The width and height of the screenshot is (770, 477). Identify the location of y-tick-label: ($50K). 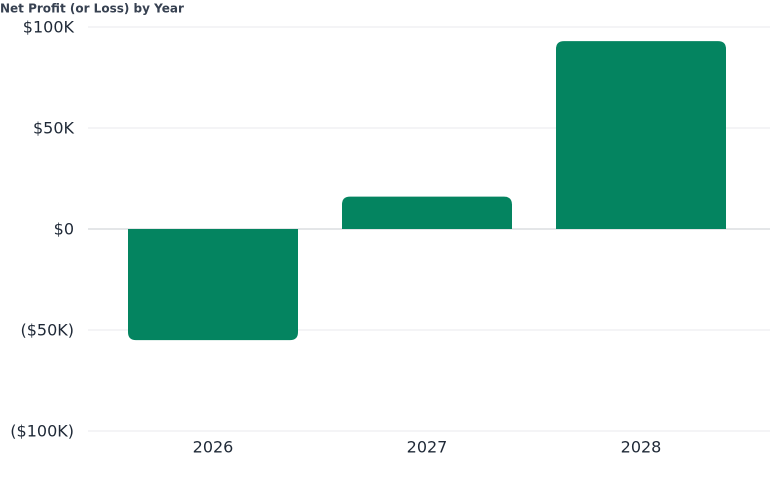
(47, 330).